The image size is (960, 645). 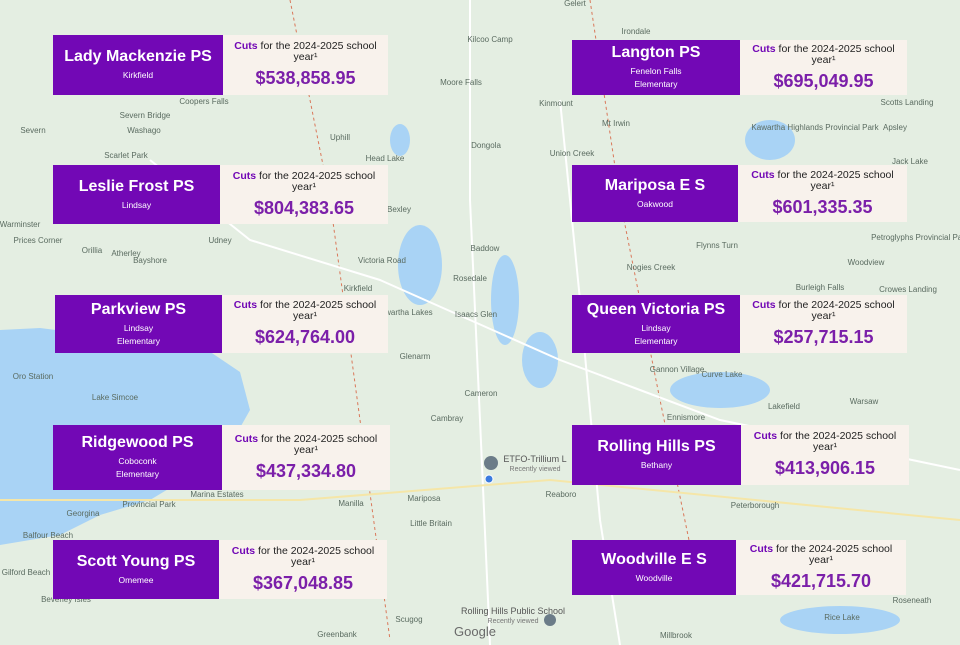 What do you see at coordinates (556, 103) in the screenshot?
I see `place-label: Kinmount` at bounding box center [556, 103].